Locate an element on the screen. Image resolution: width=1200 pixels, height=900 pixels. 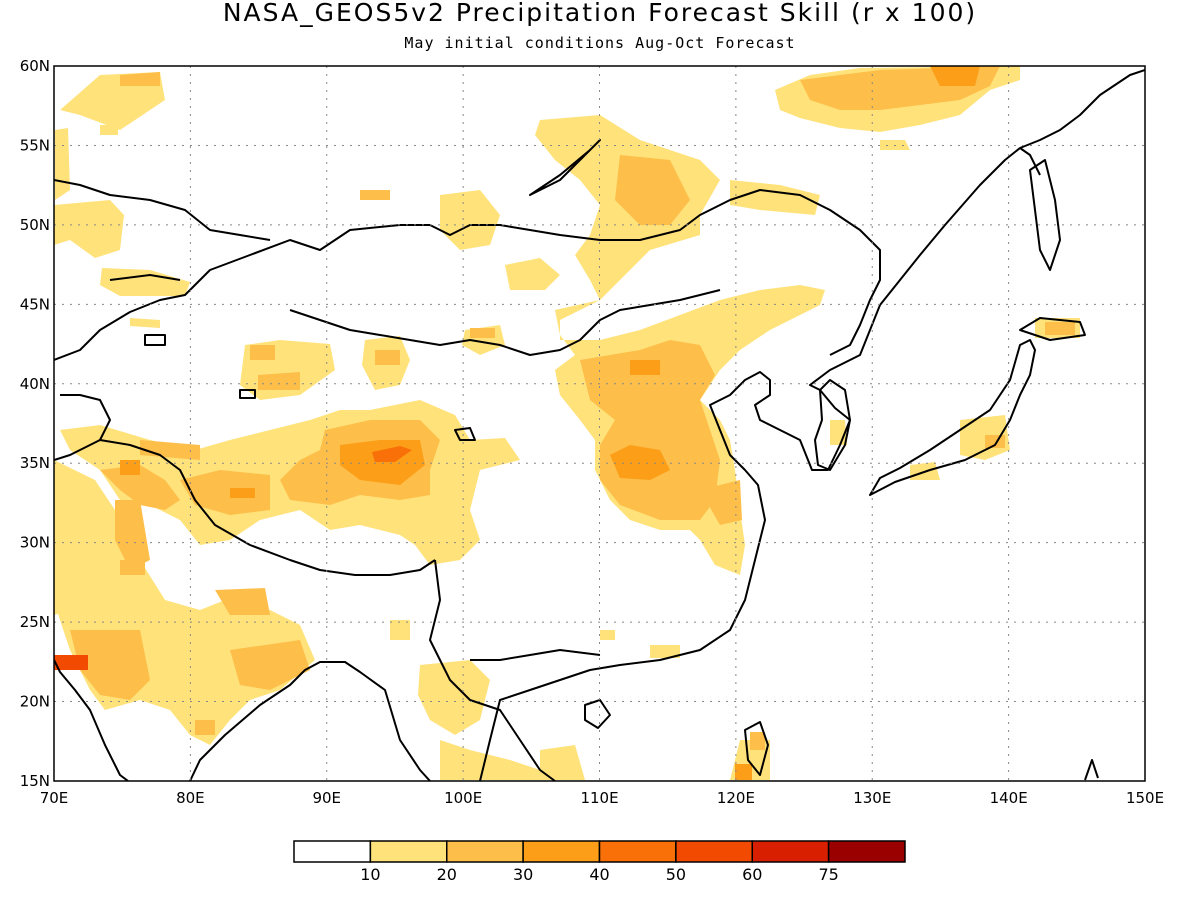
colorbar-label: 40 is located at coordinates (599, 874).